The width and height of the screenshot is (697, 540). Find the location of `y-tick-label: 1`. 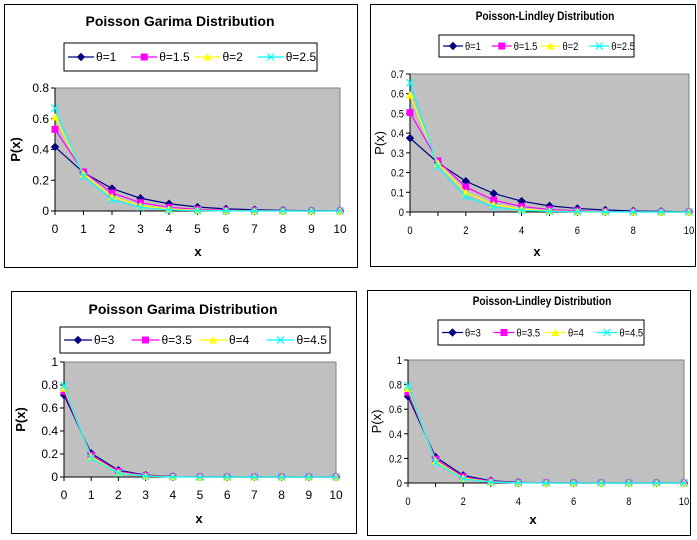

y-tick-label: 1 is located at coordinates (54, 362).